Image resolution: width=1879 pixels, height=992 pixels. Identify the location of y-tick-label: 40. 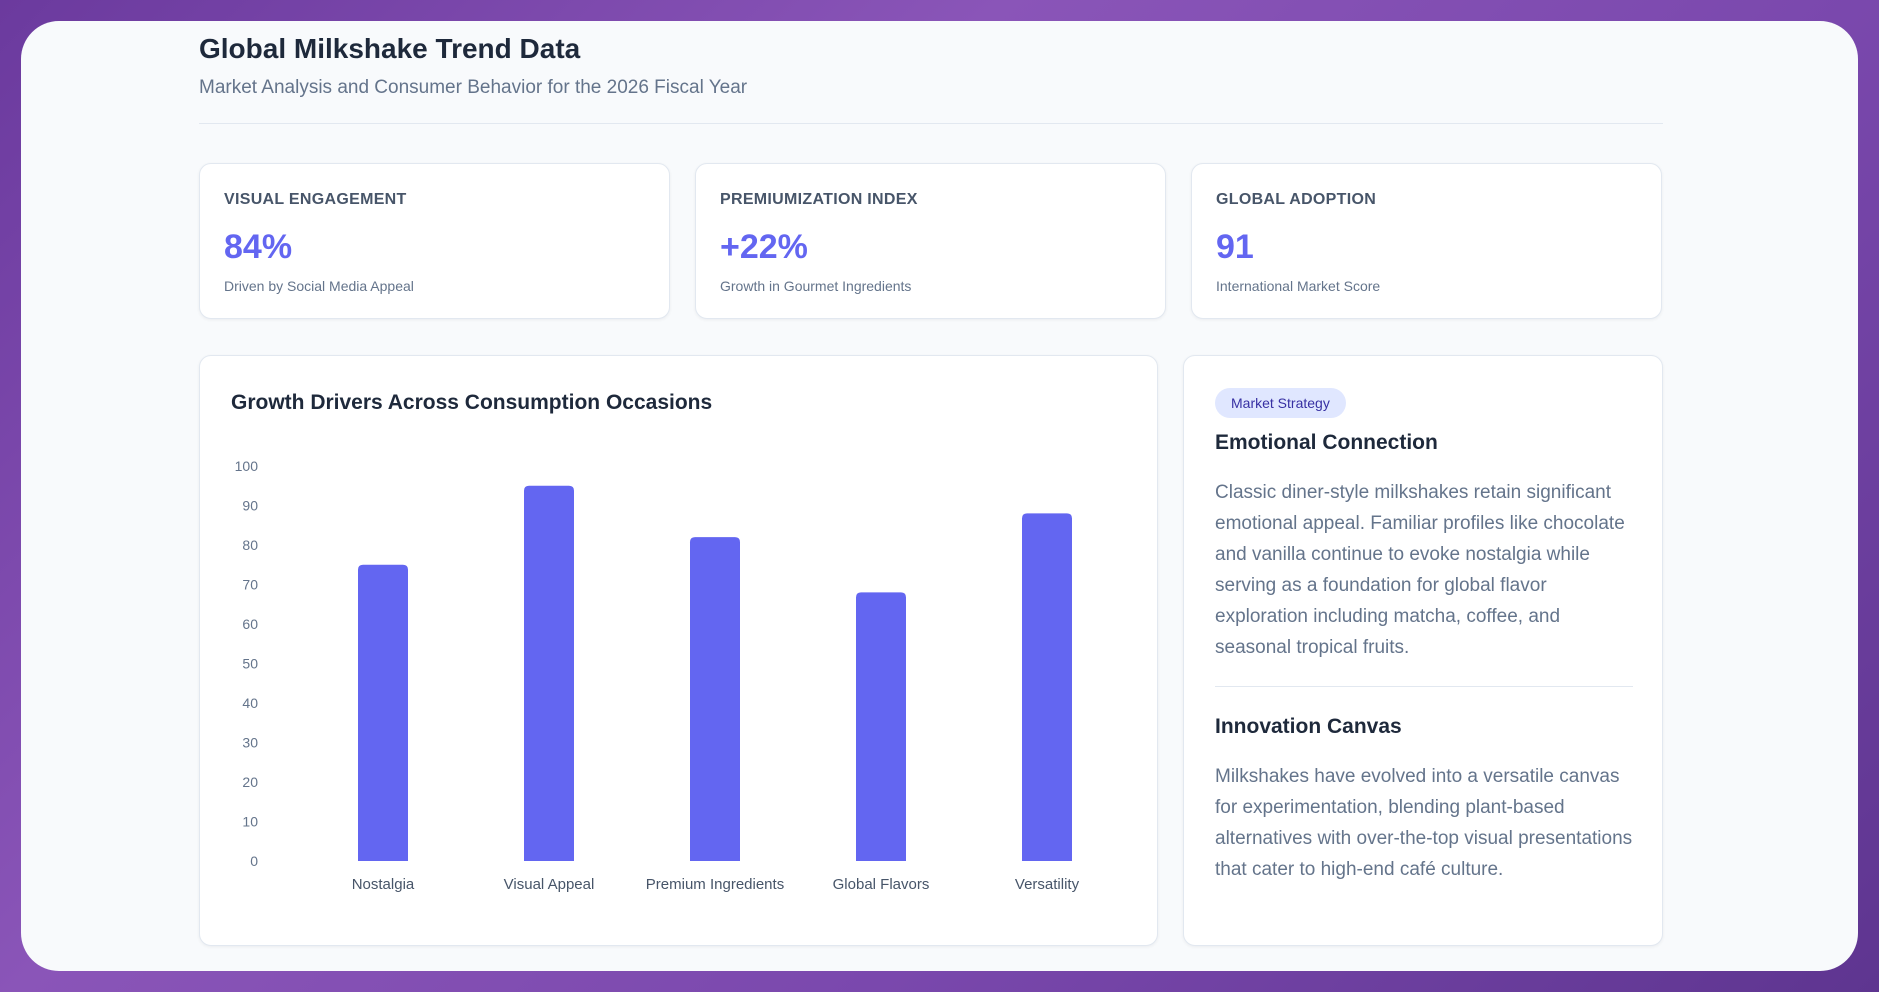
(250, 703).